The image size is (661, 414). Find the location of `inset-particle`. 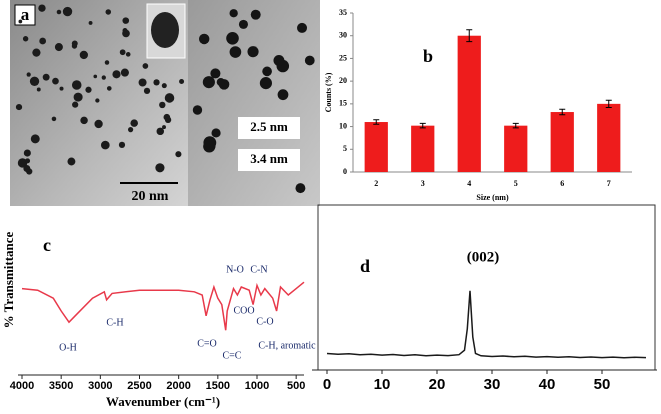

inset-particle is located at coordinates (165, 30).